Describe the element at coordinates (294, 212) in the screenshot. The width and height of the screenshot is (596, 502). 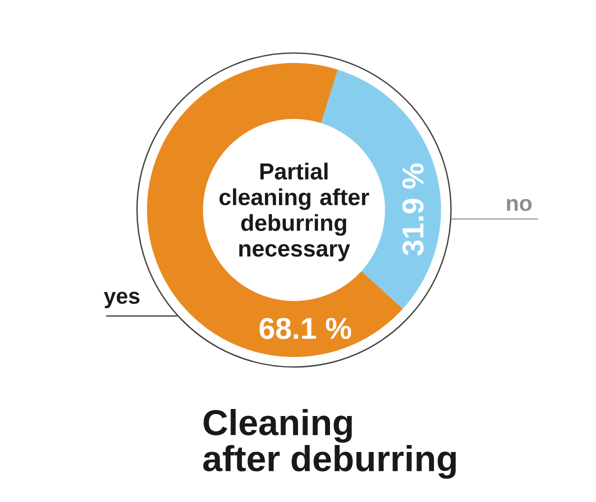
I see `text: Partial cleaning after deburring necessary` at that location.